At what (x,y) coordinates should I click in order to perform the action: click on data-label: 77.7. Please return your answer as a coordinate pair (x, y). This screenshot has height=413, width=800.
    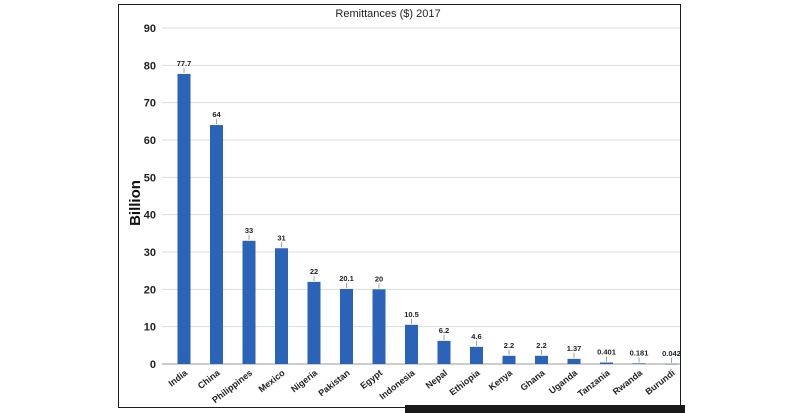
    Looking at the image, I should click on (184, 63).